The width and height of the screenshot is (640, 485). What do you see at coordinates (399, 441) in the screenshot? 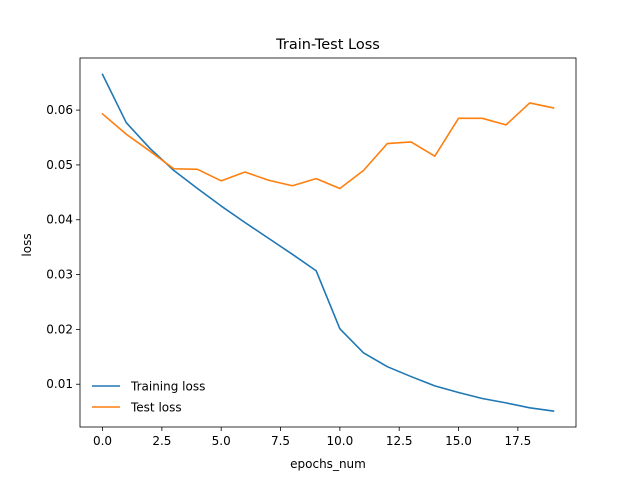
I see `x-tick-label: 12.5` at bounding box center [399, 441].